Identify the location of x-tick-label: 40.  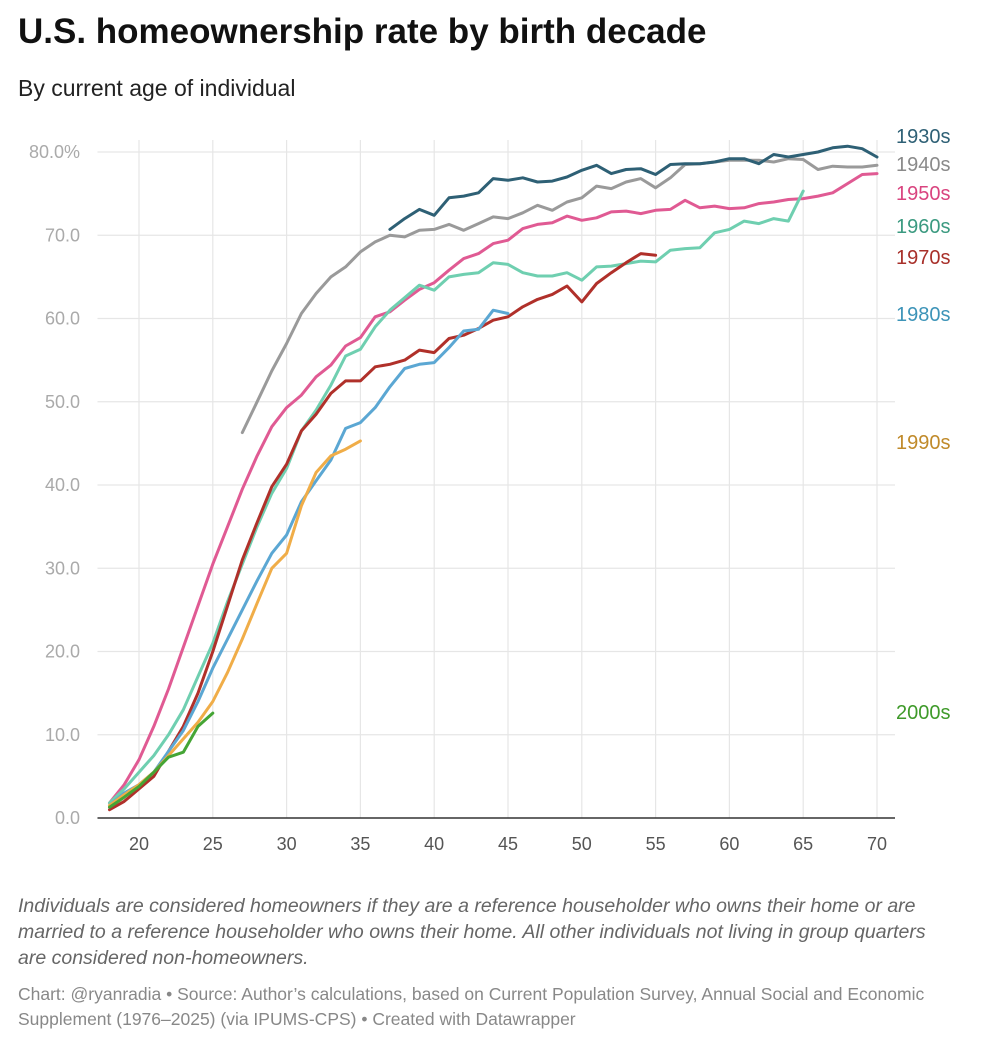
(434, 844).